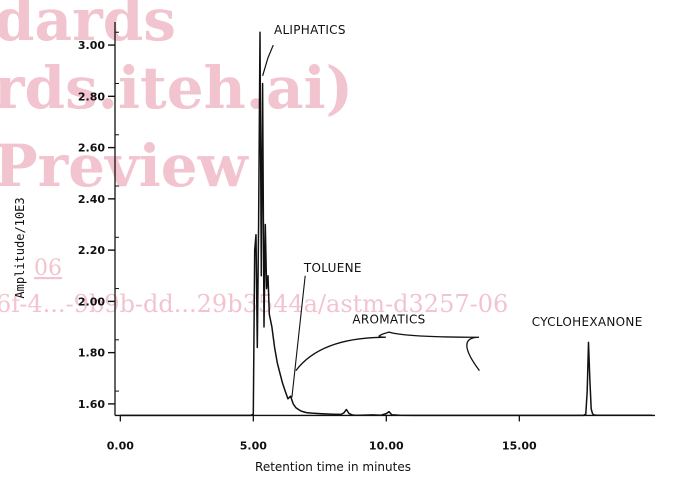 This screenshot has width=682, height=477. I want to click on x-tick-label: 5.00, so click(253, 445).